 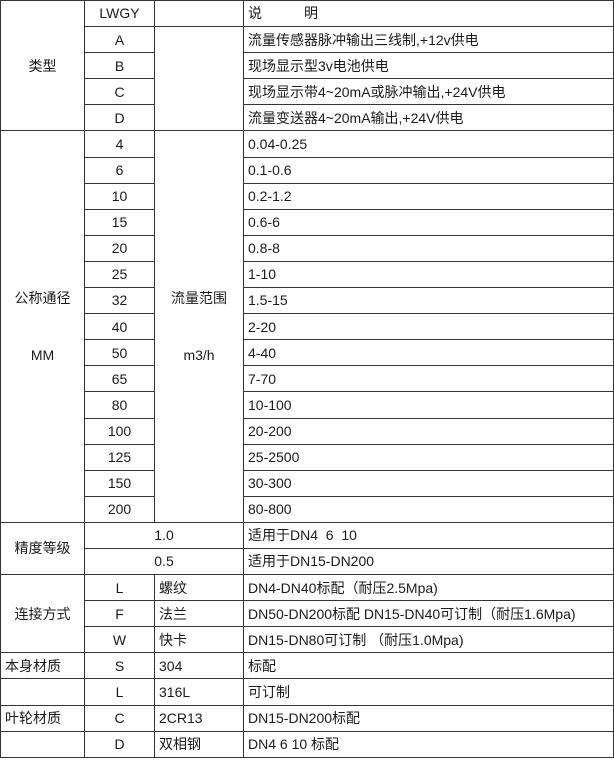 I want to click on table-row: W 快卡 DN15-DN80可订制 （耐压1.0Mpa), so click(x=307, y=640).